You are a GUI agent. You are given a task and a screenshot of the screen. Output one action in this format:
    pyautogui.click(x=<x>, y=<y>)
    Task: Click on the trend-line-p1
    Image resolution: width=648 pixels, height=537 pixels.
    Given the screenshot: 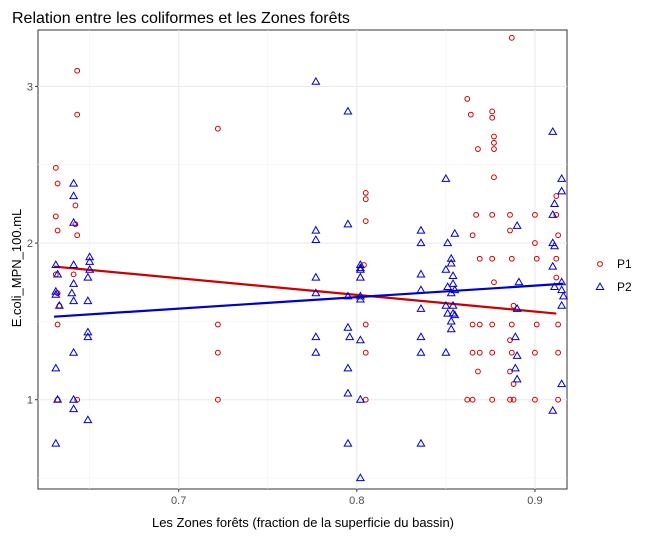 What is the action you would take?
    pyautogui.click(x=305, y=290)
    